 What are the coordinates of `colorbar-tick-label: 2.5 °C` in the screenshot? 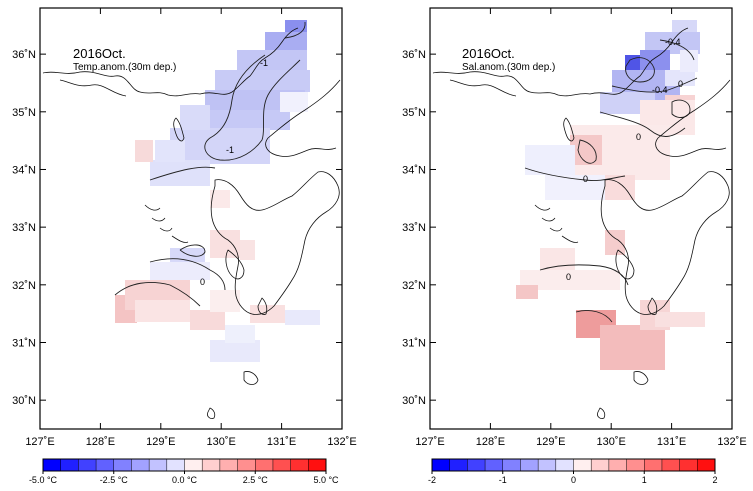 It's located at (256, 480).